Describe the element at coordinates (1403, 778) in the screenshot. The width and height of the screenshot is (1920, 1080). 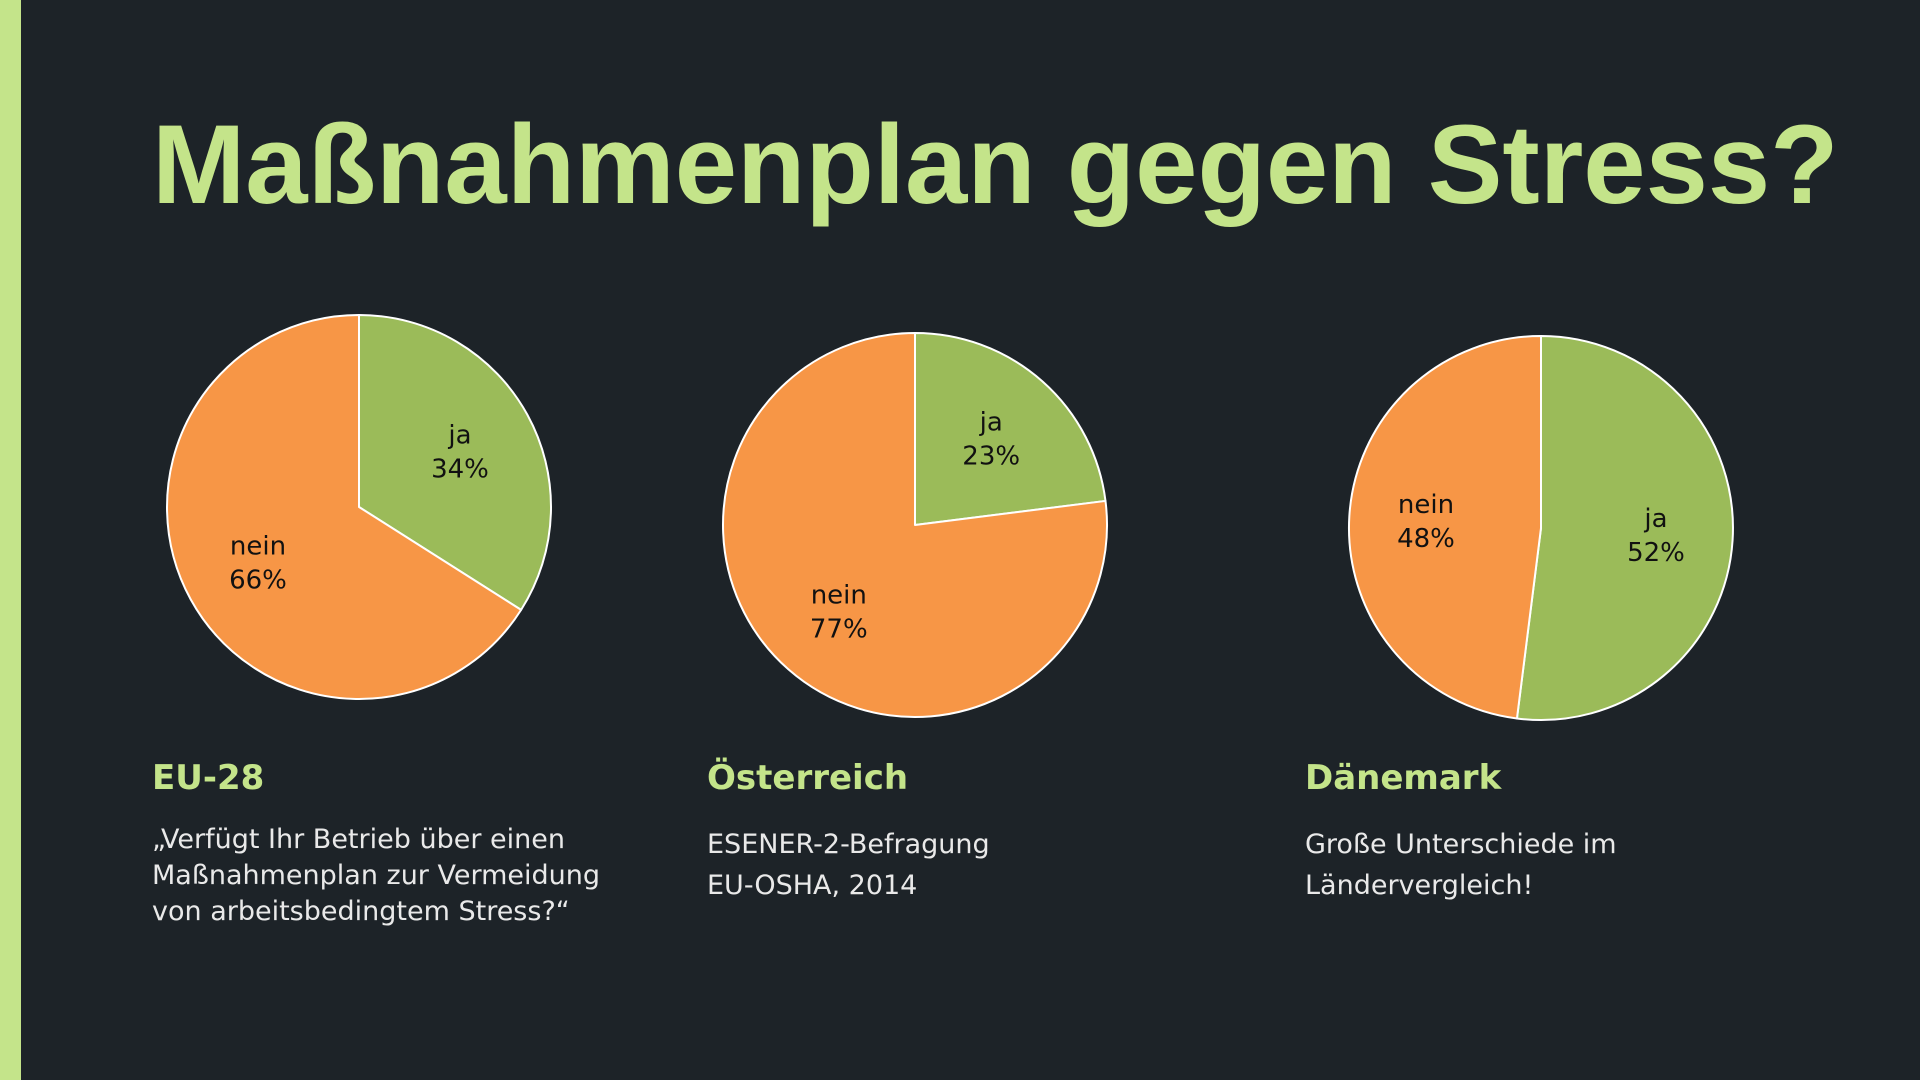
I see `panel-heading-daenemark: Dänemark` at that location.